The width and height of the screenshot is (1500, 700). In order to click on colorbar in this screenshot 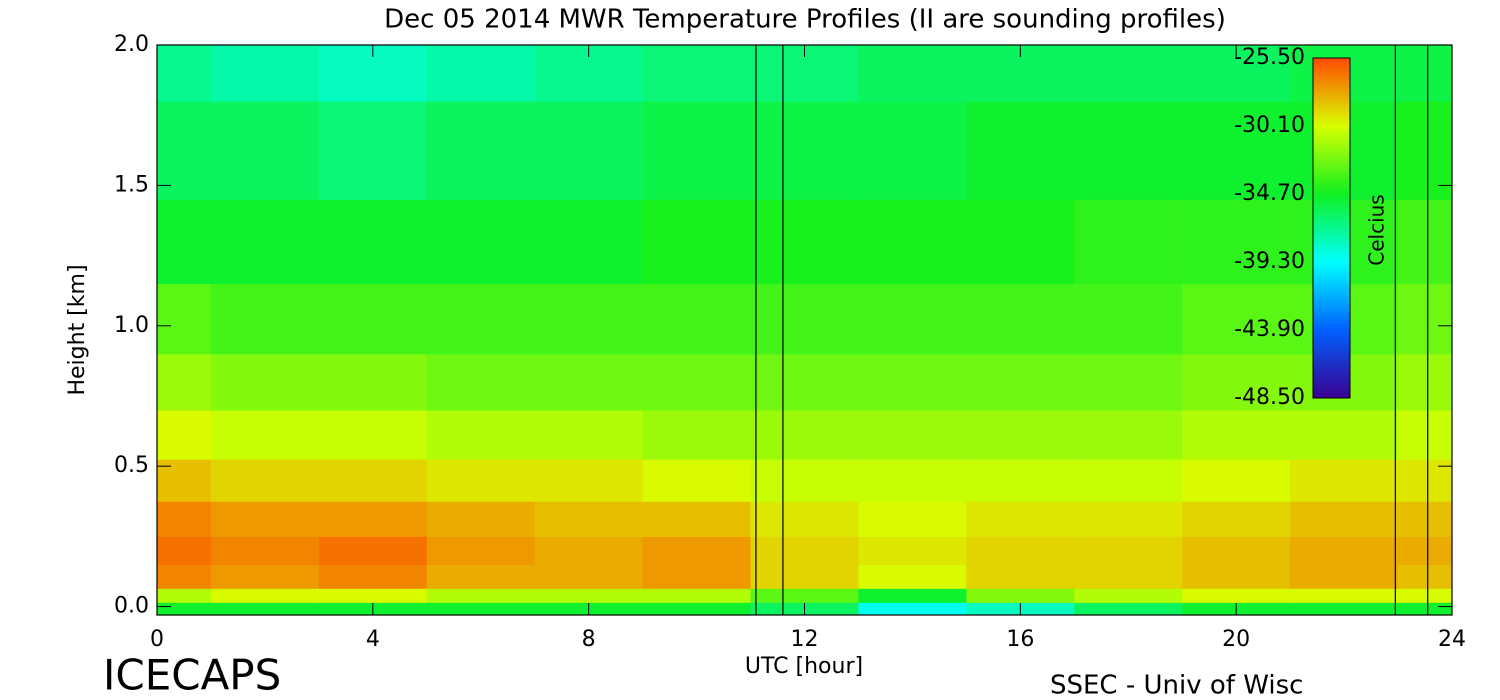, I will do `click(1331, 228)`.